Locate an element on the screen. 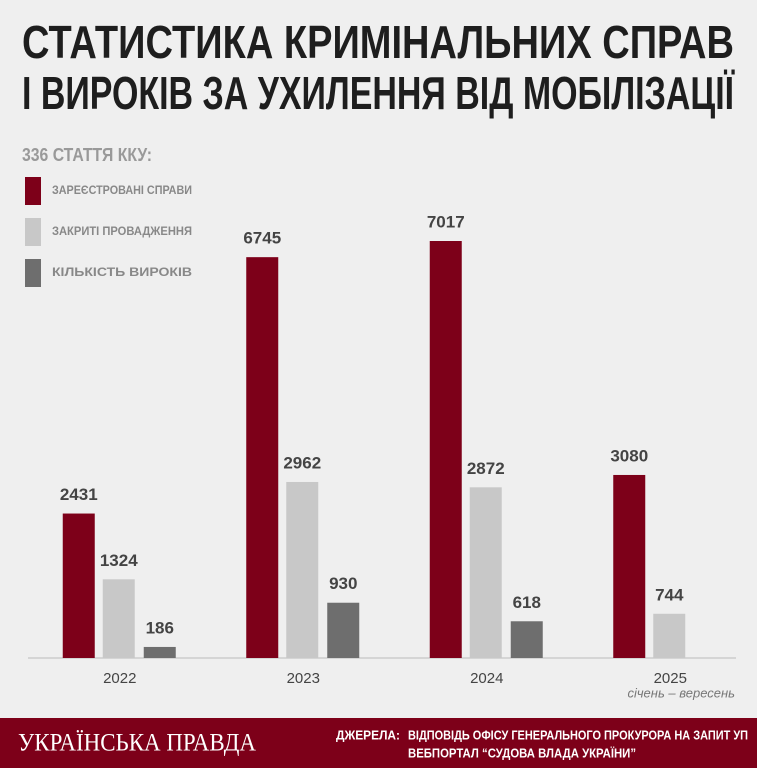 This screenshot has width=757, height=768. x-tick-label: 2024 is located at coordinates (486, 678).